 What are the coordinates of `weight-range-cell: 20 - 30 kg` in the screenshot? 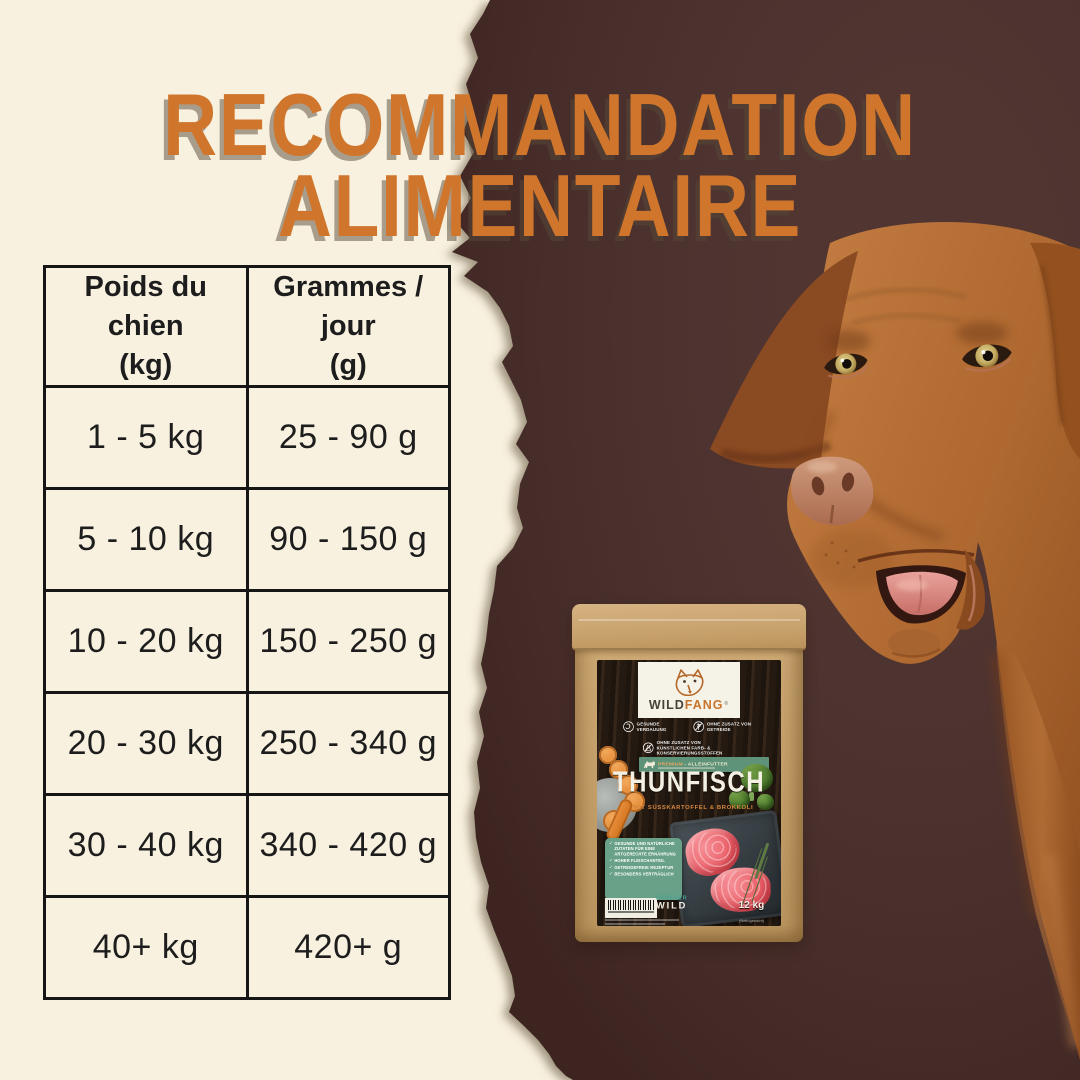 It's located at (146, 744).